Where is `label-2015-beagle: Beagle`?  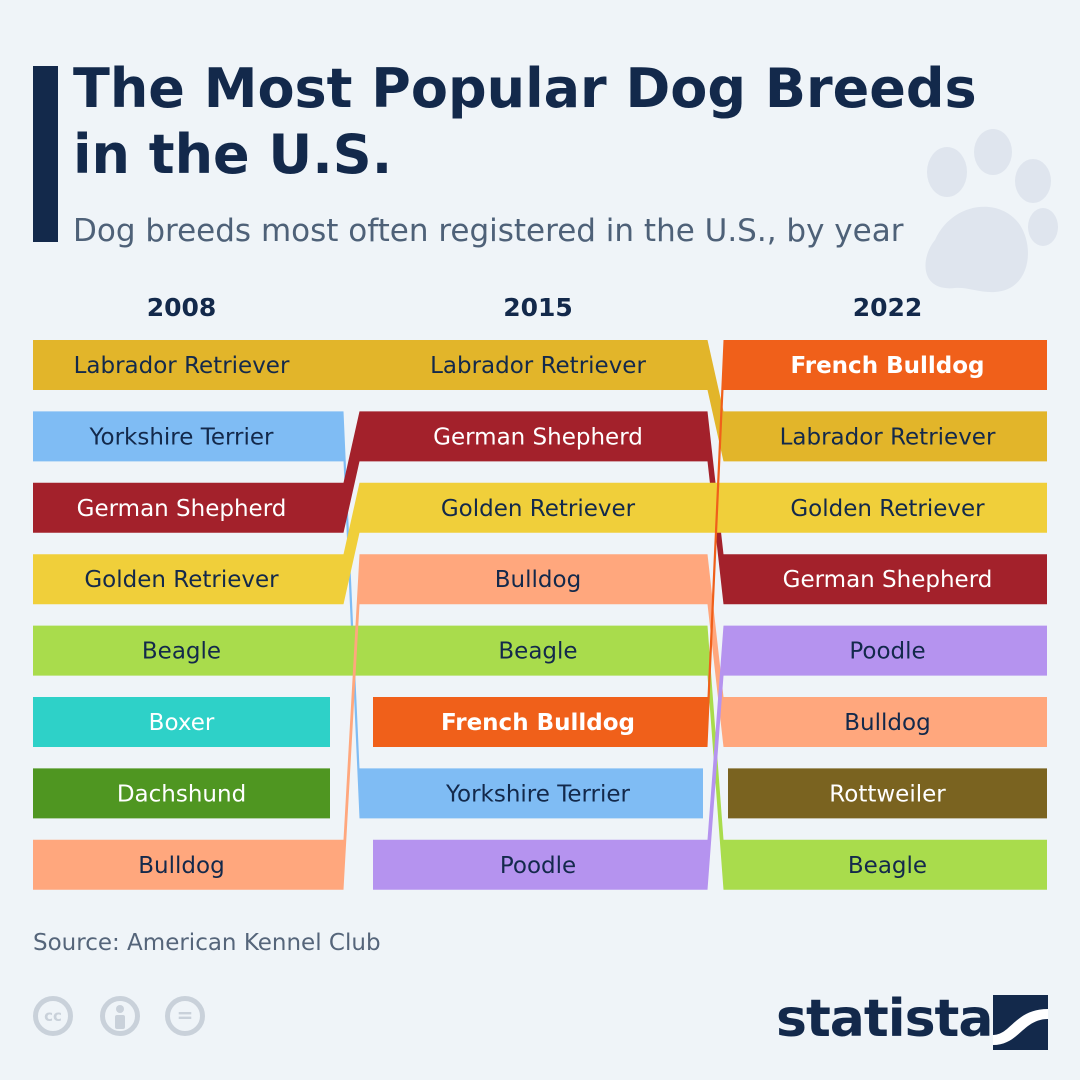
label-2015-beagle: Beagle is located at coordinates (537, 652).